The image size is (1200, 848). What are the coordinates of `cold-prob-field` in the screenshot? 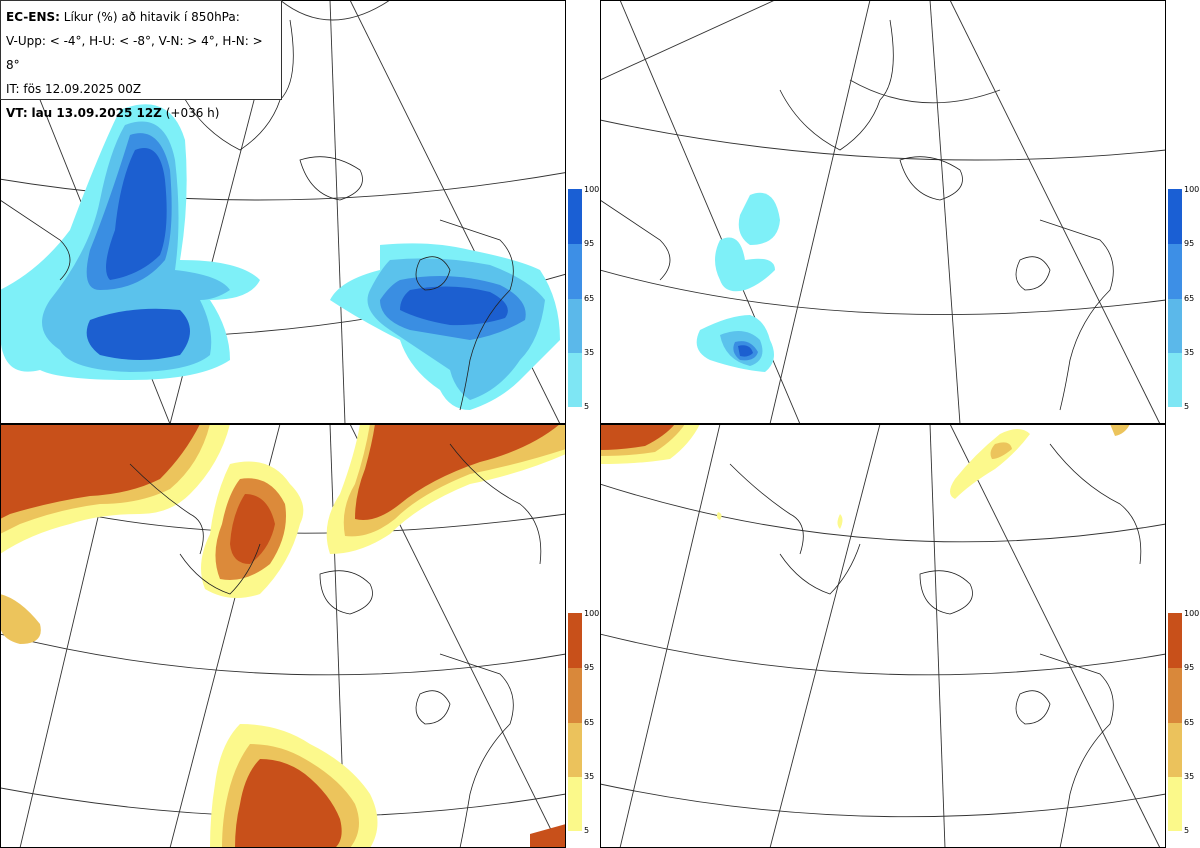 It's located at (738, 282).